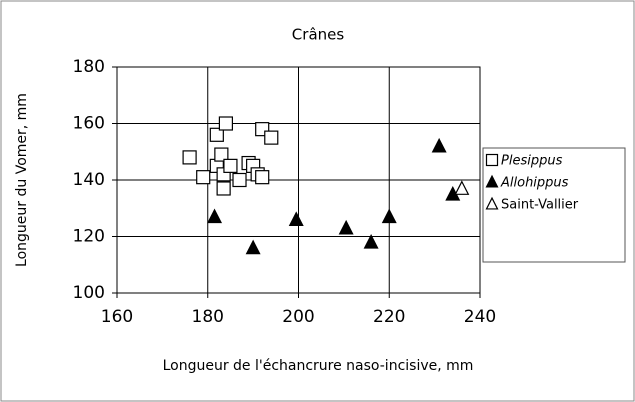 This screenshot has height=402, width=635. I want to click on x-tick-label: 160, so click(117, 317).